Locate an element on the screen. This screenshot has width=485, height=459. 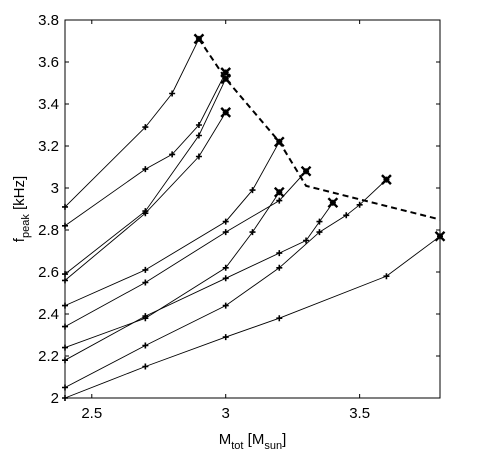
y-tick-label: 3 is located at coordinates (55, 188).